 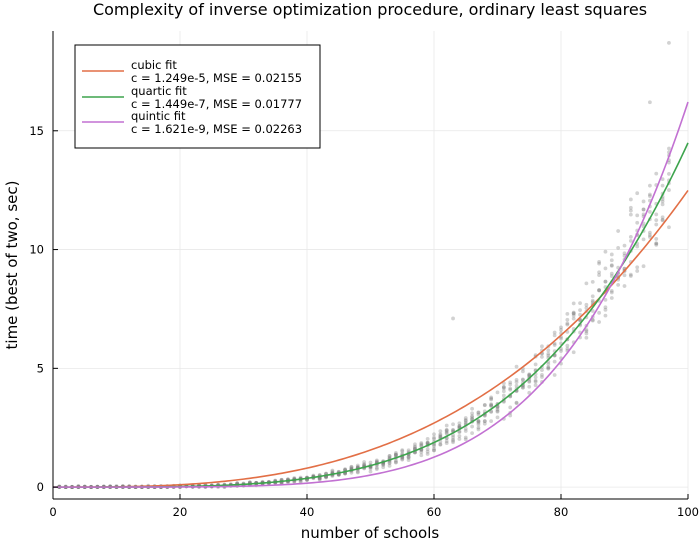 What do you see at coordinates (40, 487) in the screenshot?
I see `y-tick-label: 0` at bounding box center [40, 487].